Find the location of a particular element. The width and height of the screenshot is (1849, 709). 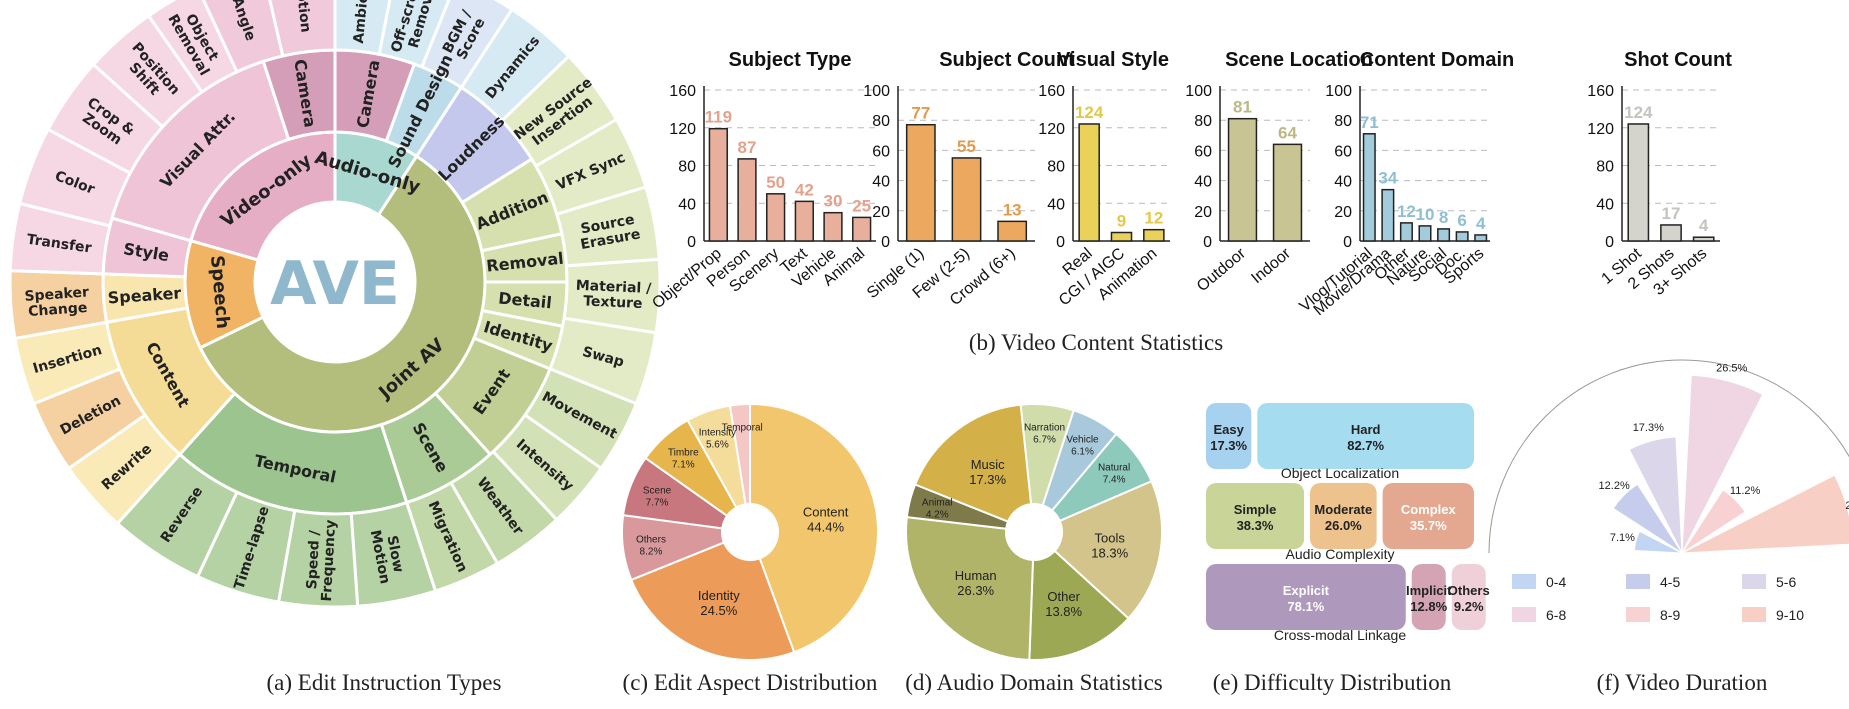

bar-indoor is located at coordinates (1287, 192).